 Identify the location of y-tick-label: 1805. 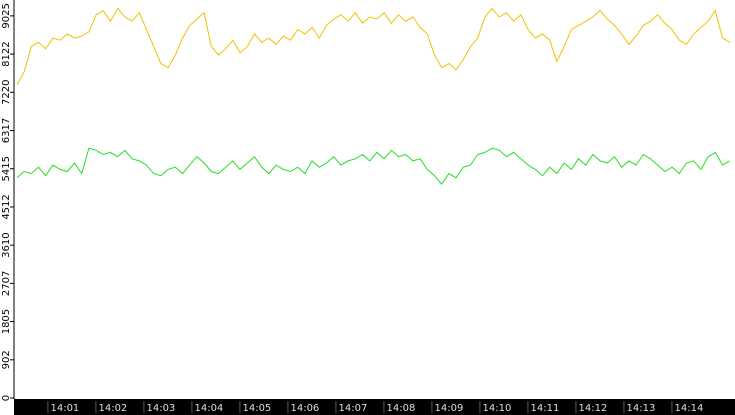
(6, 321).